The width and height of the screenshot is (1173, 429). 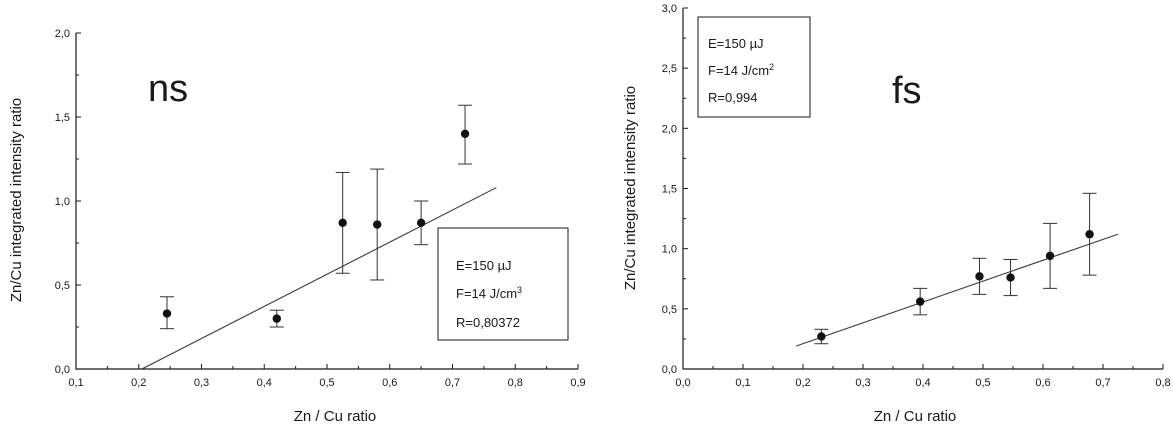 What do you see at coordinates (669, 370) in the screenshot?
I see `chart-fs-y-tick-label: 0,0` at bounding box center [669, 370].